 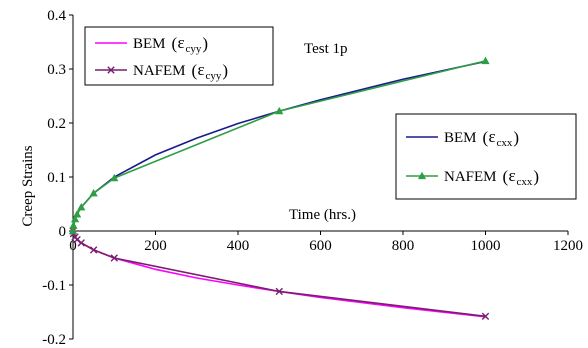 What do you see at coordinates (73, 246) in the screenshot?
I see `x-tick-label: 0` at bounding box center [73, 246].